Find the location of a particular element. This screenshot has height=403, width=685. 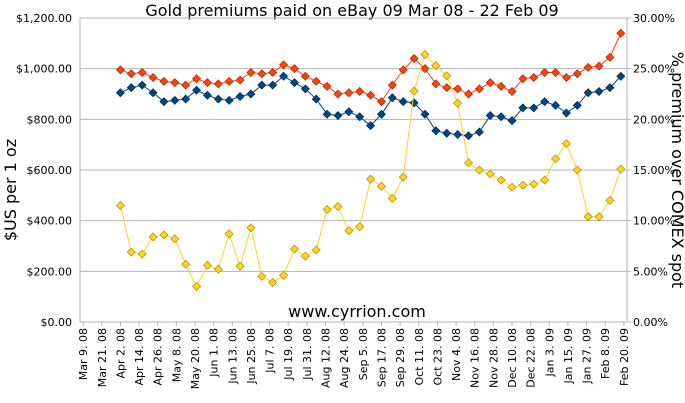

x-tick-label: Jun 13. 08 is located at coordinates (232, 356).